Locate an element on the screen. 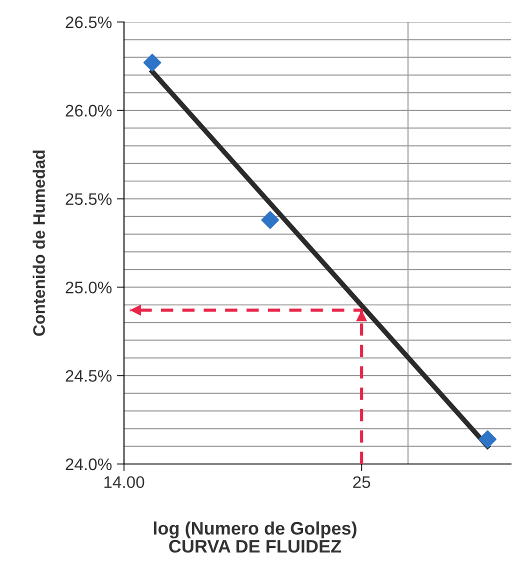  y-axis-title: Contenido de Humedad is located at coordinates (38, 243).